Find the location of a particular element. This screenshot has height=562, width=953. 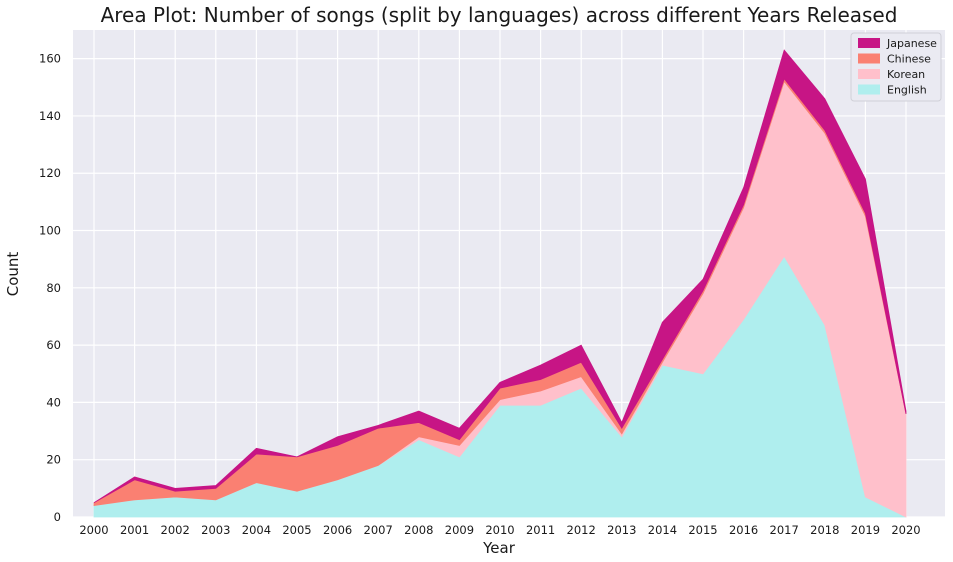

x-axis-label: Year is located at coordinates (499, 548).